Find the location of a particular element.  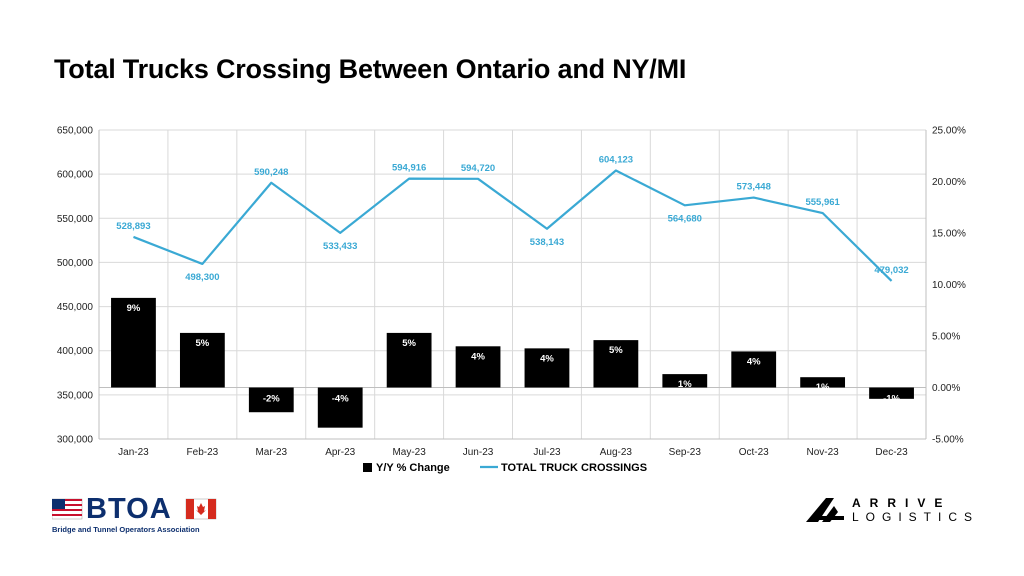

x-tick-label: Jun-23 is located at coordinates (478, 452).